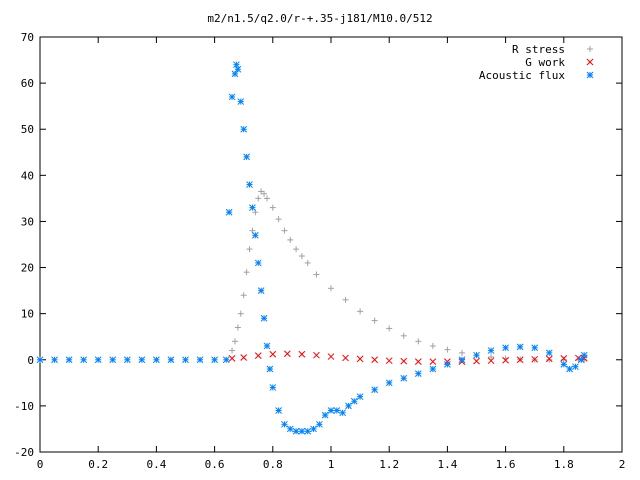  What do you see at coordinates (545, 62) in the screenshot?
I see `legend-label: G work` at bounding box center [545, 62].